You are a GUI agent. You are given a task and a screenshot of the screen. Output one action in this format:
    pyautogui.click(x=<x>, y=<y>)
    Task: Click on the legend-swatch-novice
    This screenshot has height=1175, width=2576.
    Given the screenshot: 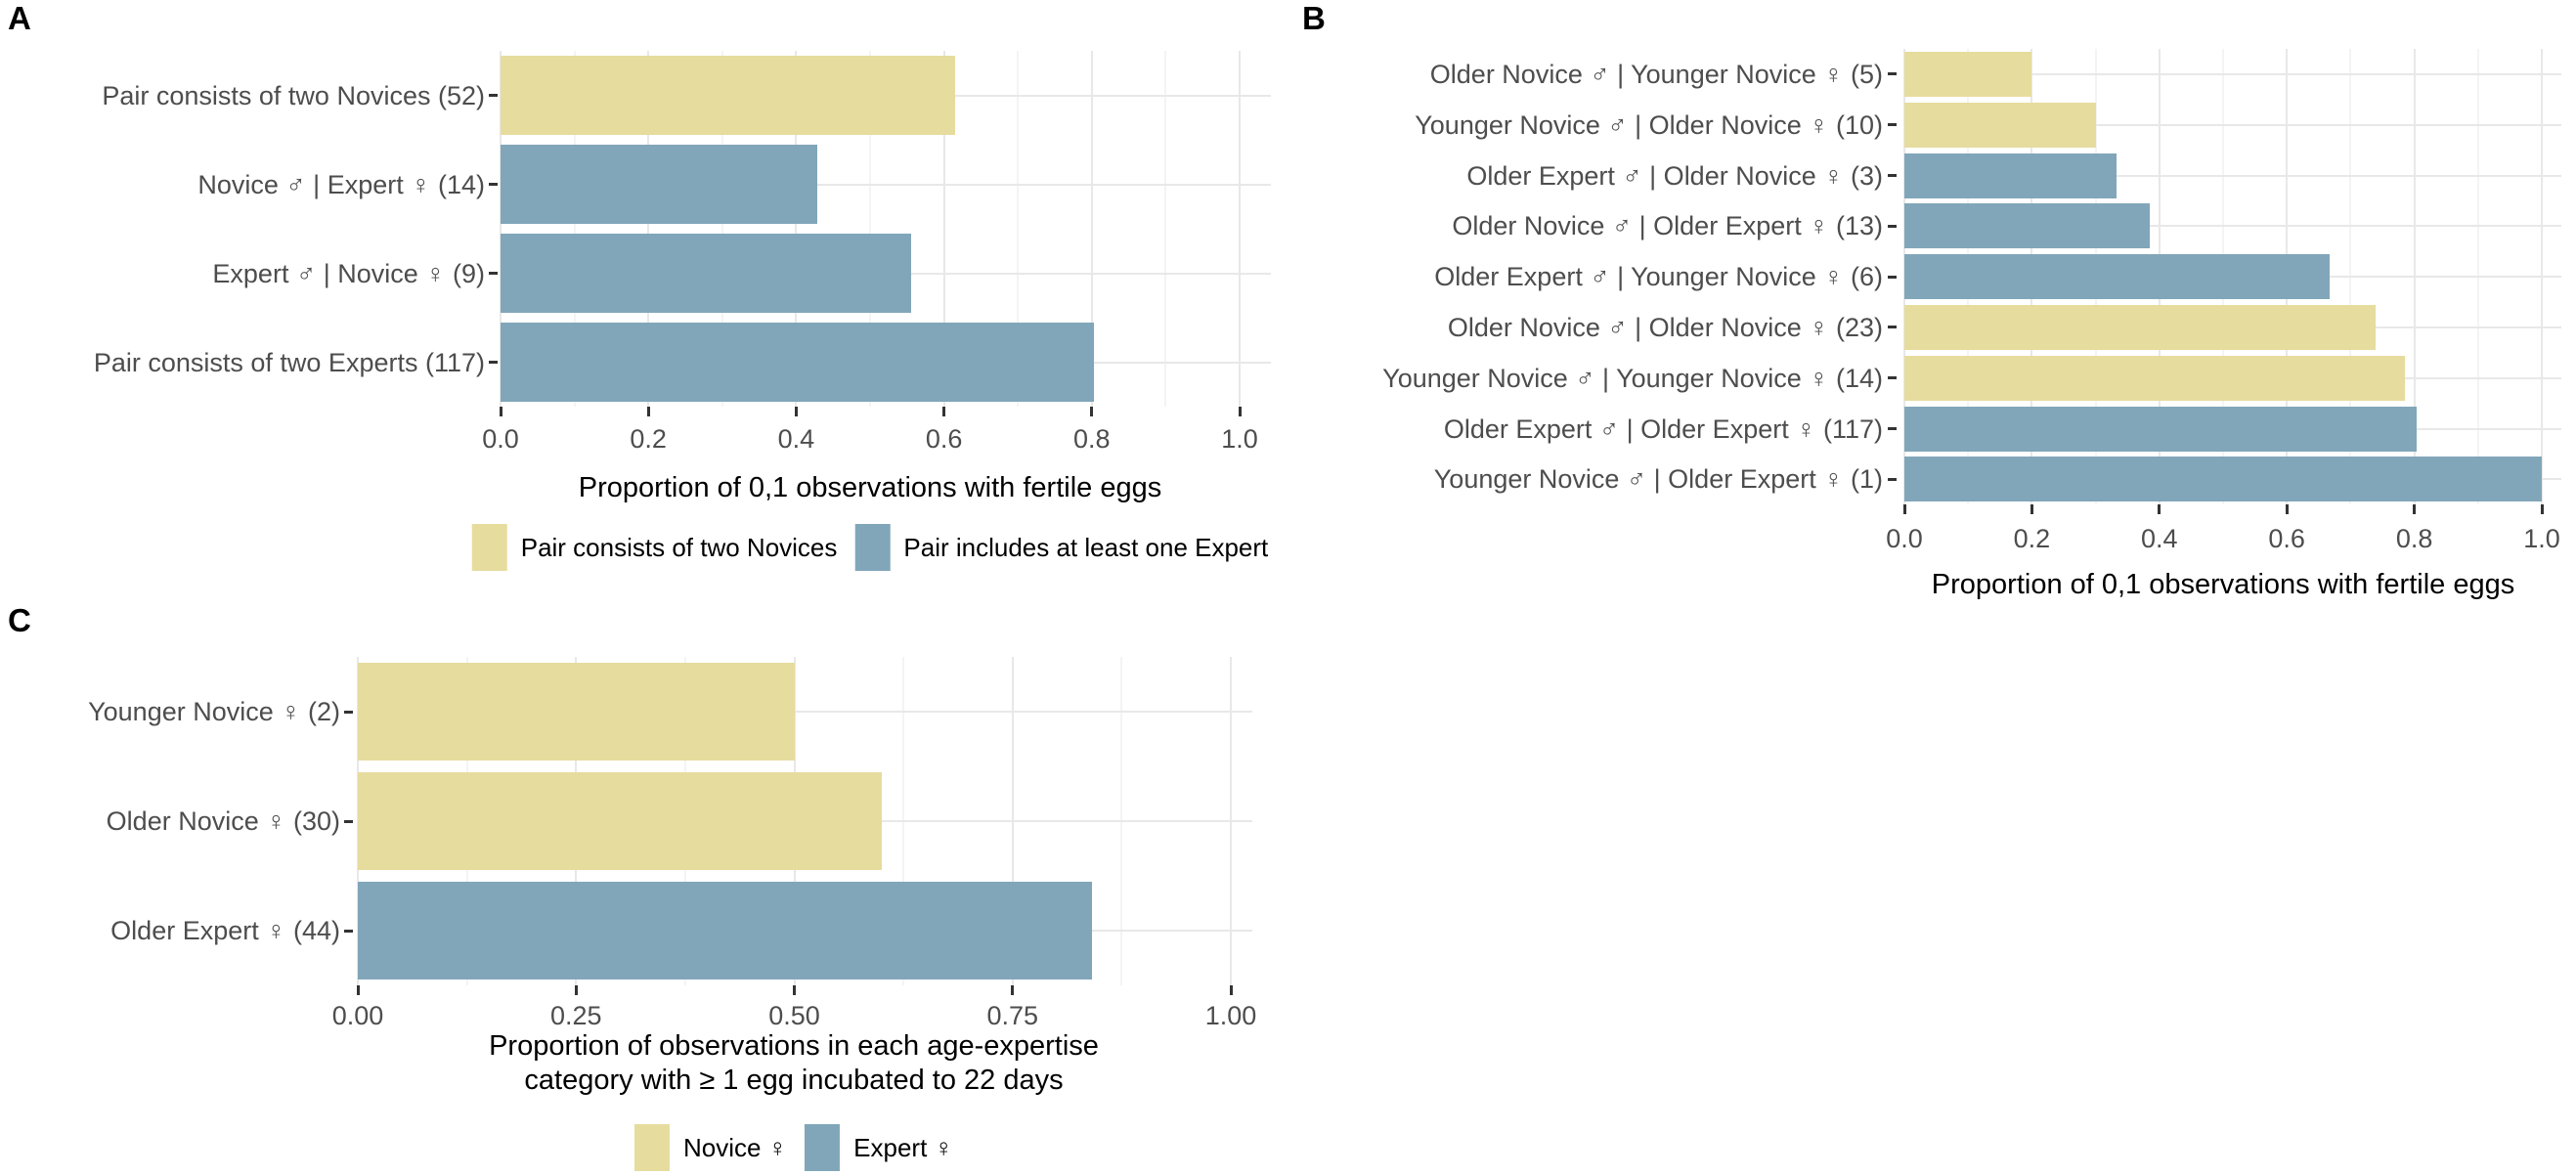 What is the action you would take?
    pyautogui.click(x=489, y=547)
    